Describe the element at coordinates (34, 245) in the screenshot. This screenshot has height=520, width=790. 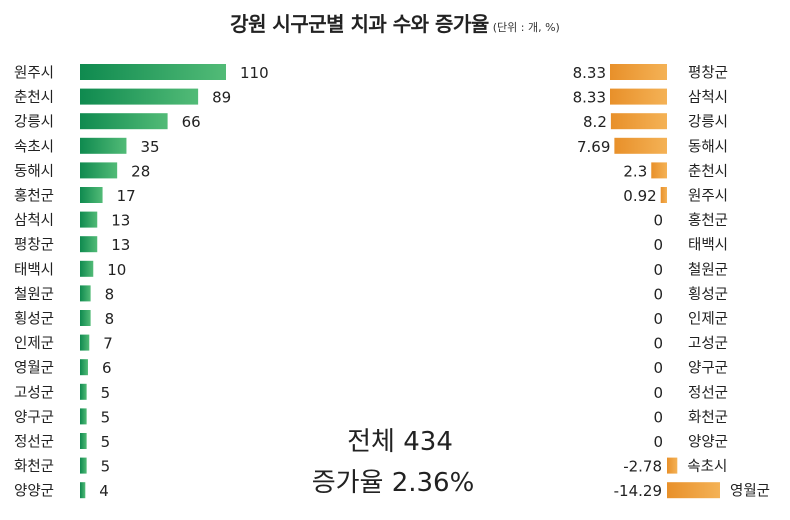
I see `left-category-label: 평창군` at that location.